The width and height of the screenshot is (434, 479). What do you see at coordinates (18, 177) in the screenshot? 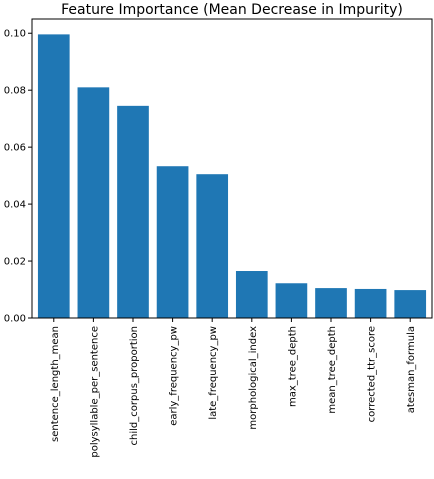
I see `y-axis: 0.00 0.02 0.04 0.06 0.08 0.10` at bounding box center [18, 177].